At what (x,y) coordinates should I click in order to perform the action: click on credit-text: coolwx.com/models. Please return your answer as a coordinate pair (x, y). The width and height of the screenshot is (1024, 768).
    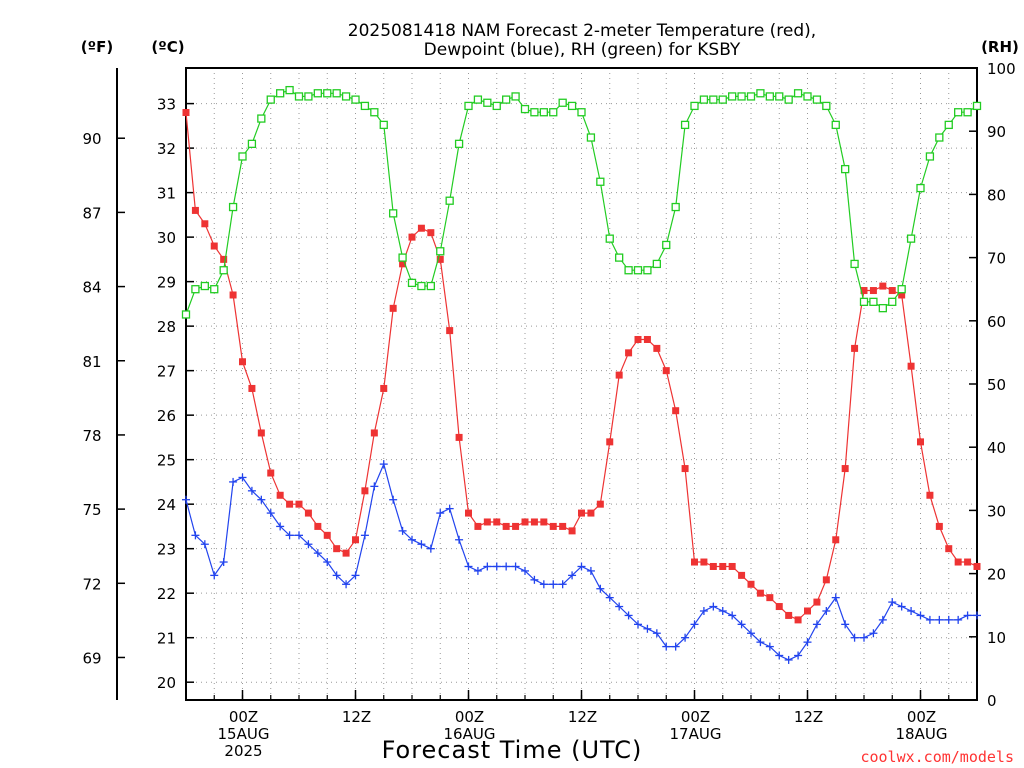
    Looking at the image, I should click on (937, 757).